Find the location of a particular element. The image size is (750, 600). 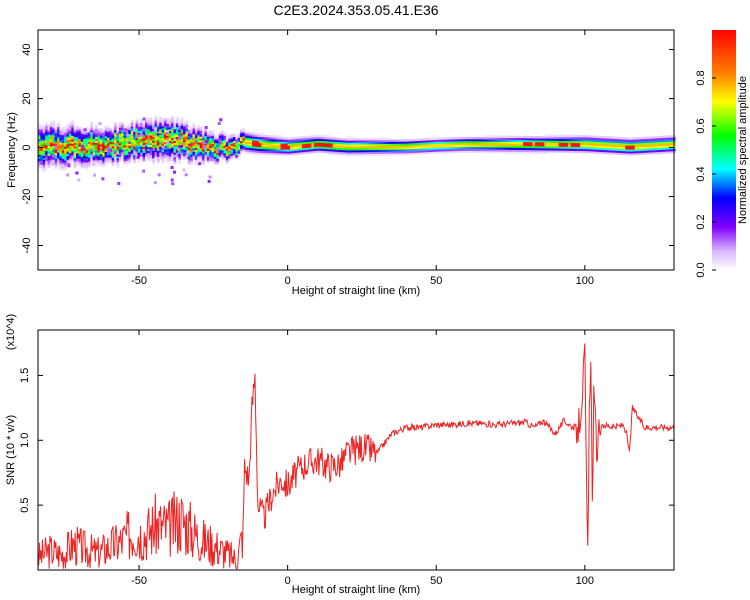

x-tick-label: 50 is located at coordinates (436, 281).